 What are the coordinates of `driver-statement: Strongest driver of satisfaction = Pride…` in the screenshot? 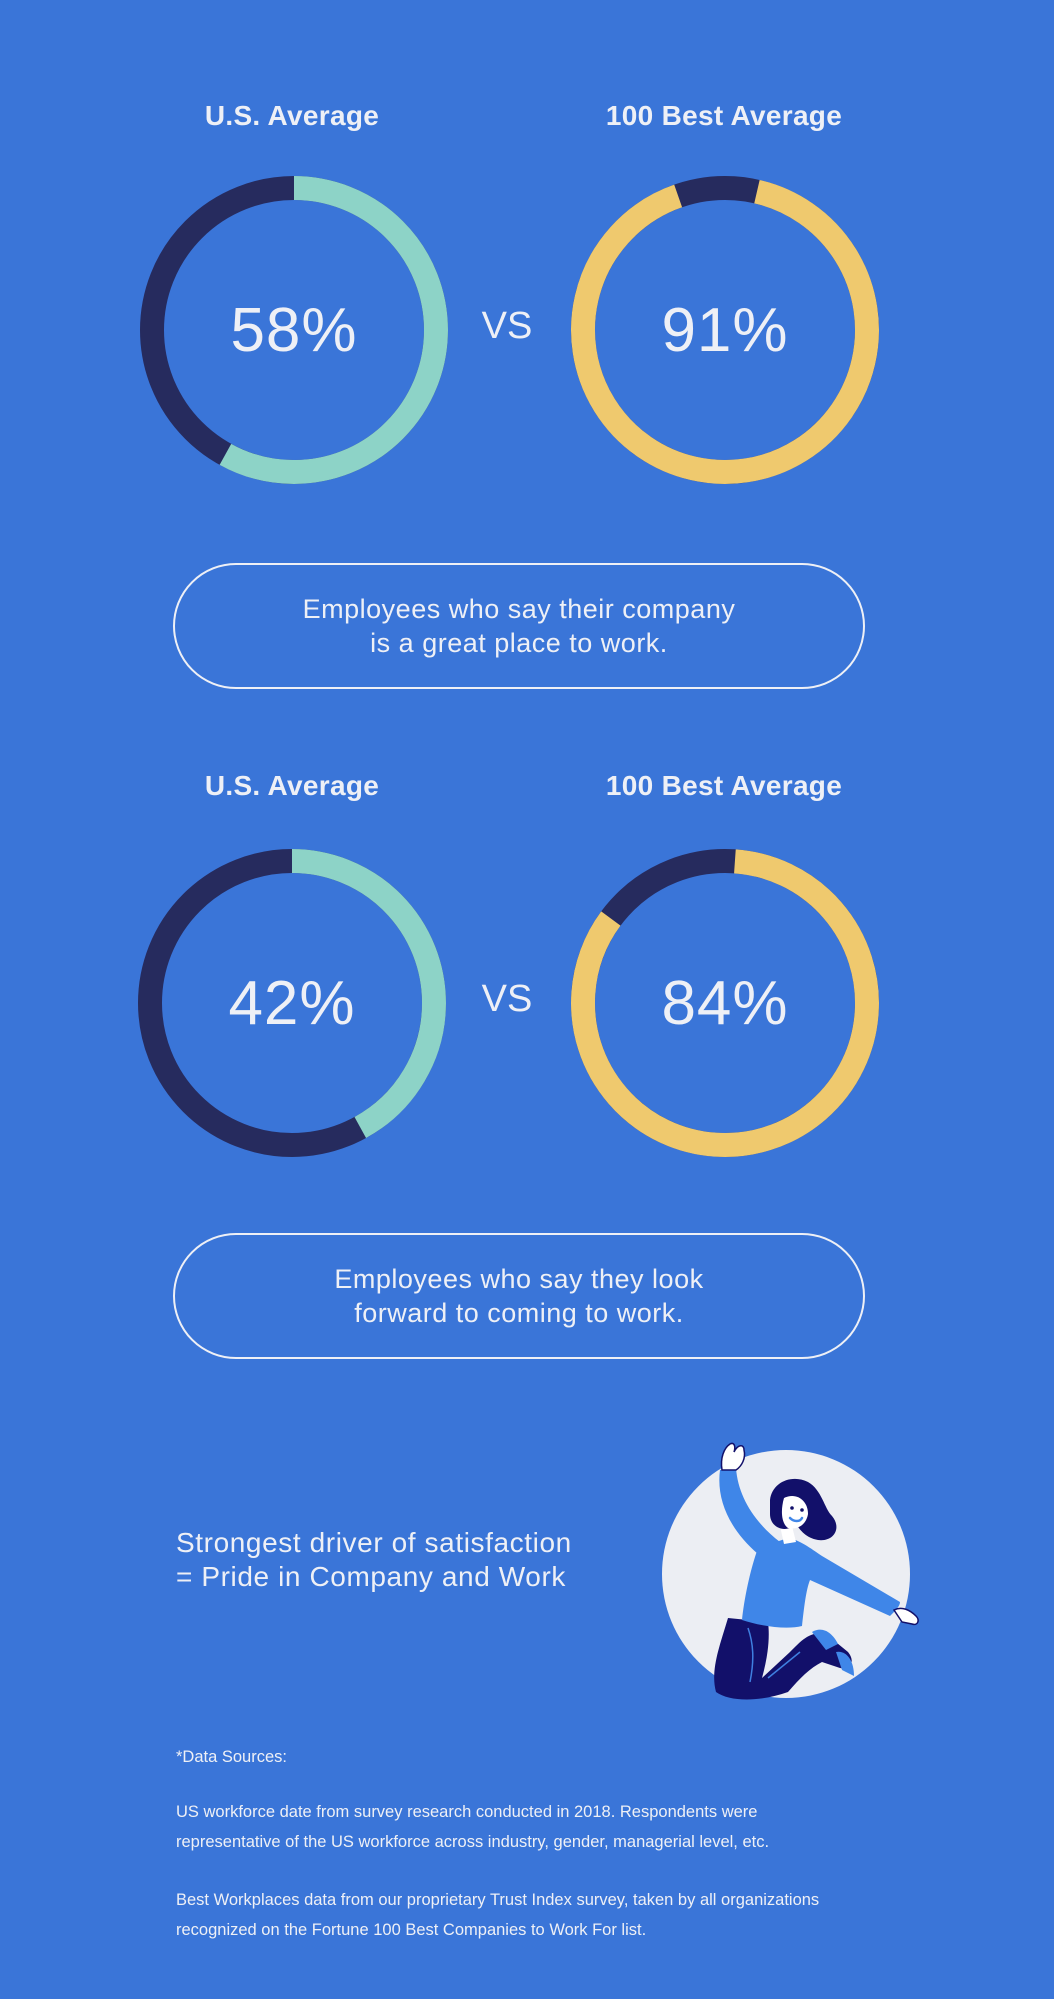 It's located at (374, 1560).